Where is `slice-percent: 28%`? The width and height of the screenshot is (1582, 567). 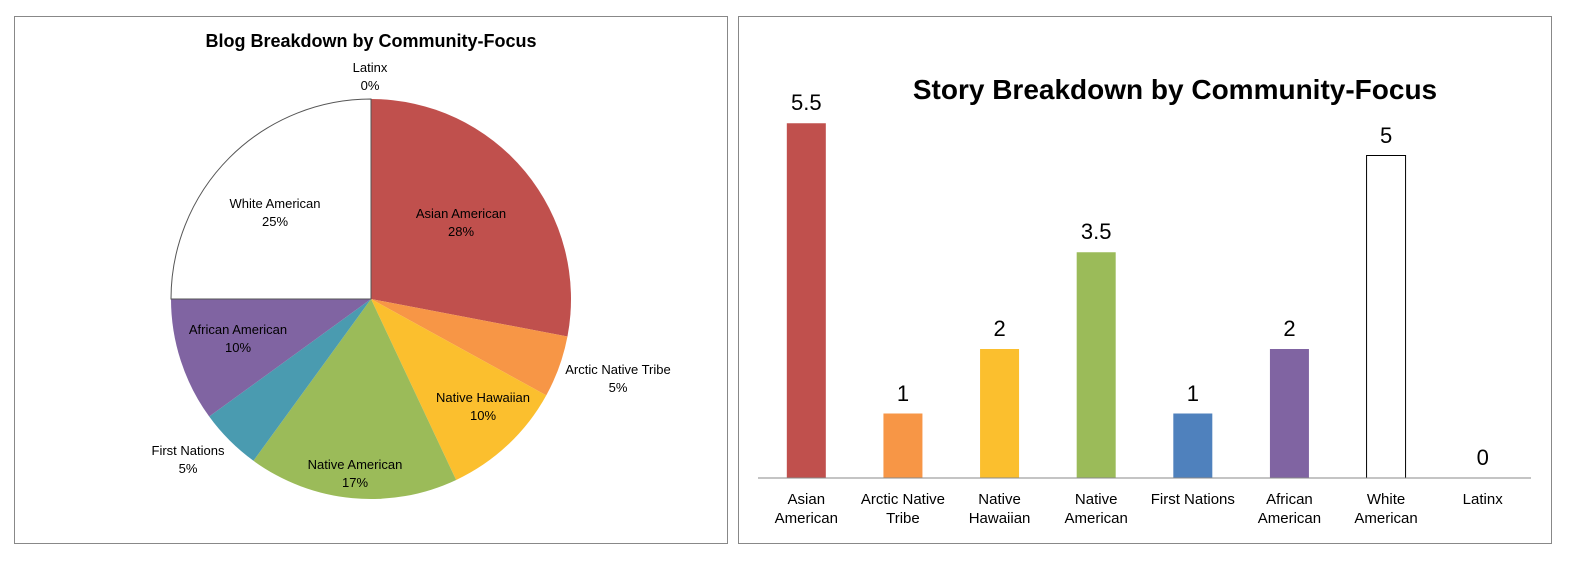
slice-percent: 28% is located at coordinates (461, 231).